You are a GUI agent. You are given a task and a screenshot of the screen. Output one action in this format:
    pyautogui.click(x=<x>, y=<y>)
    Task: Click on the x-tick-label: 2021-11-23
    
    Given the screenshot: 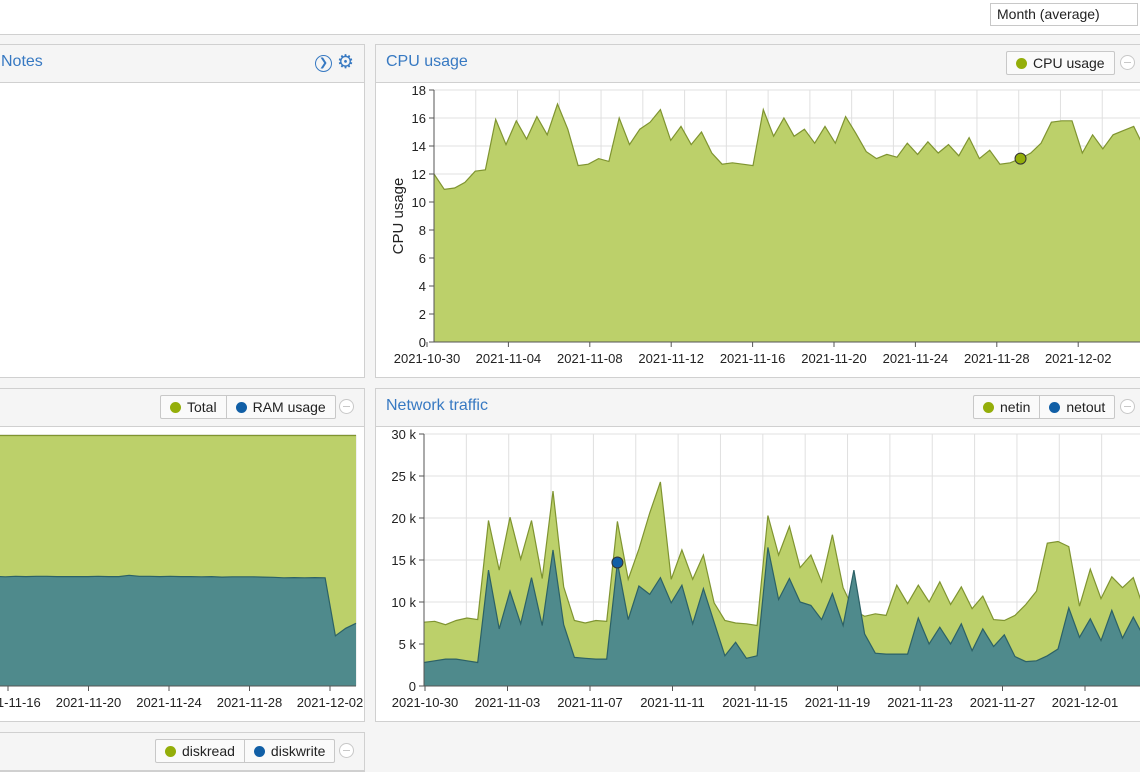 What is the action you would take?
    pyautogui.click(x=920, y=702)
    